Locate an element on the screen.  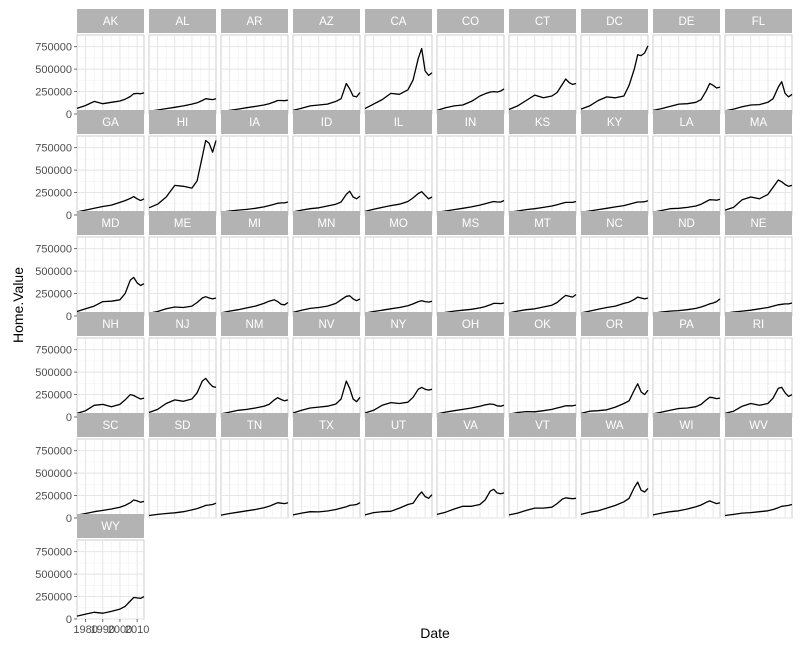
series-line-nd is located at coordinates (686, 306).